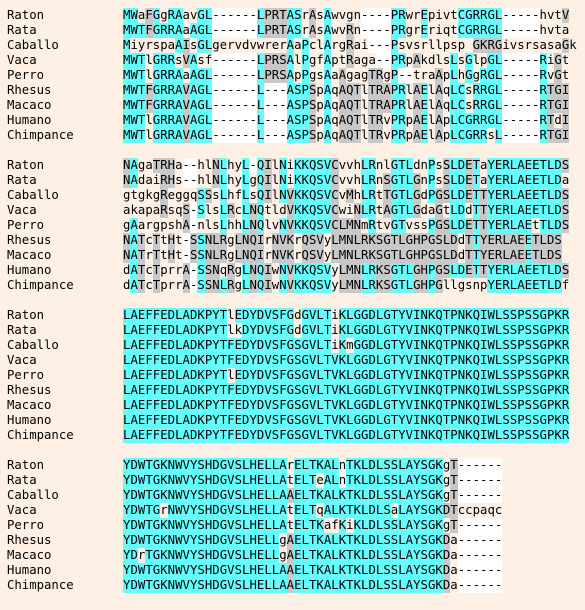  I want to click on residue: i, so click(350, 525).